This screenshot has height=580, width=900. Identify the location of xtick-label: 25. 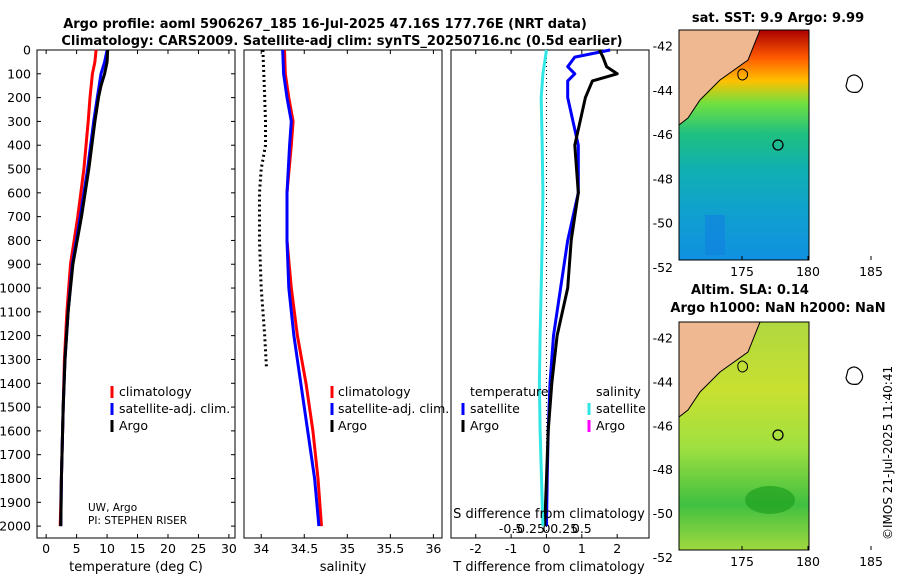
(198, 548).